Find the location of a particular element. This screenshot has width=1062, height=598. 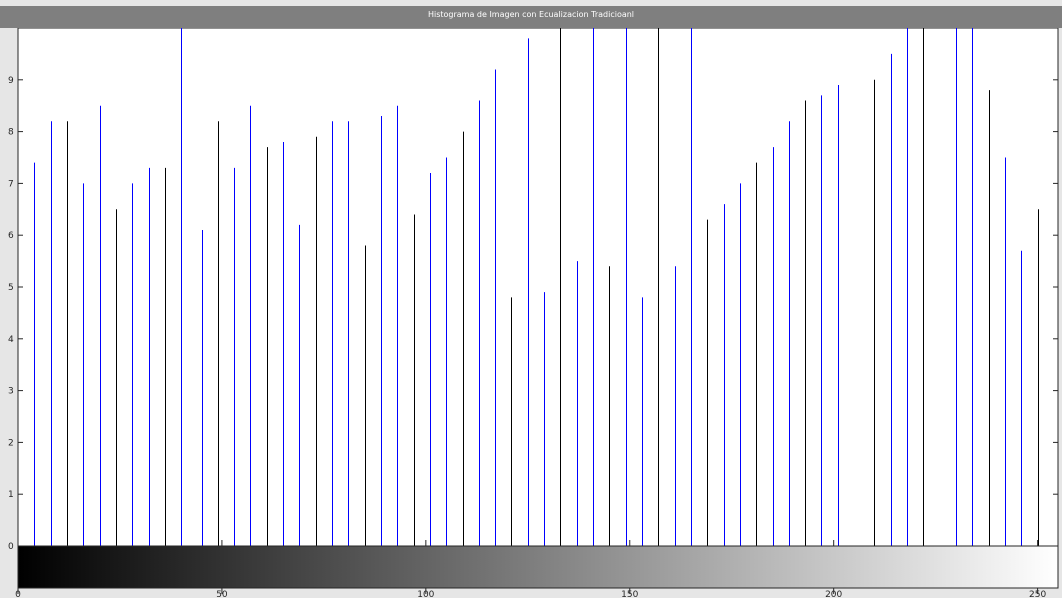

x-tick-label: 0 is located at coordinates (18, 594).